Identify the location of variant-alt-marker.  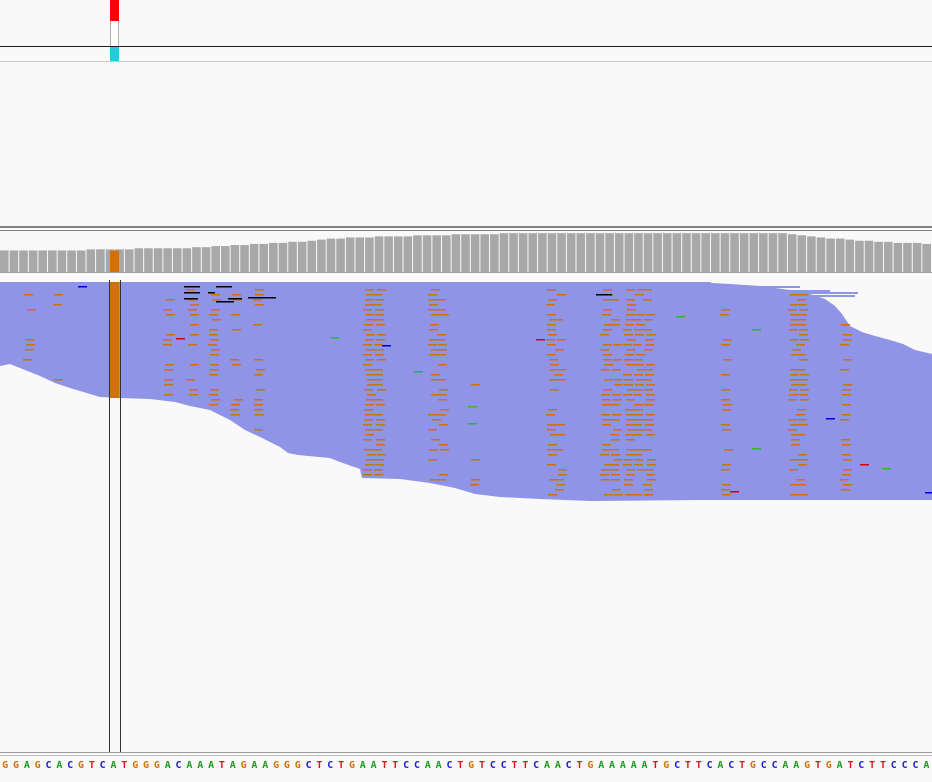
(114, 10).